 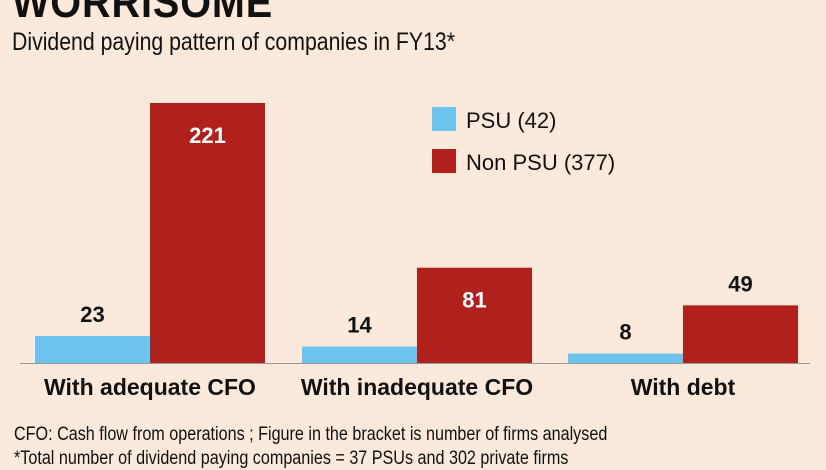 What do you see at coordinates (540, 162) in the screenshot?
I see `legend-label: Non PSU (377)` at bounding box center [540, 162].